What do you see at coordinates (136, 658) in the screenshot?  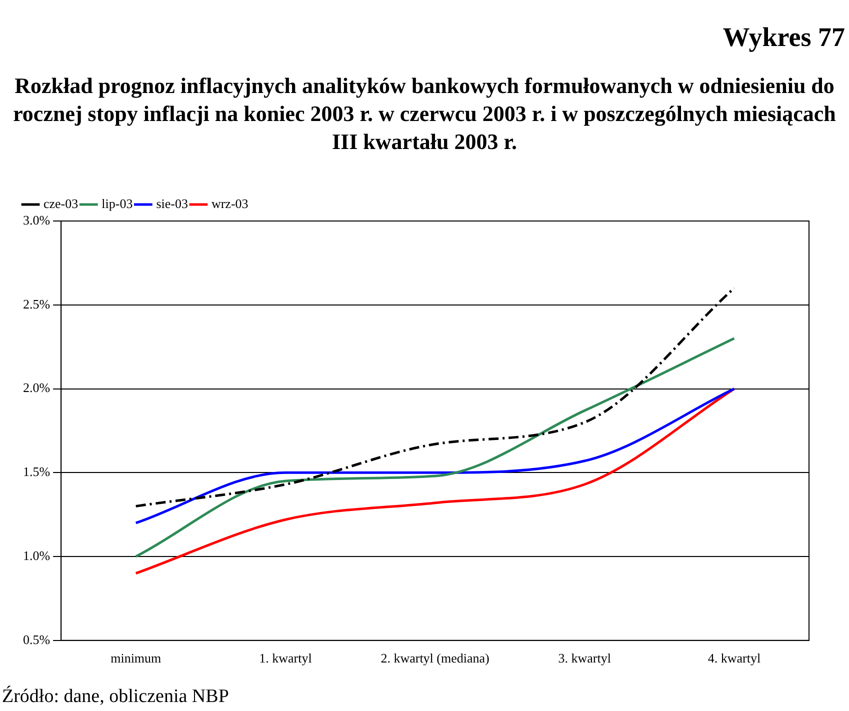 I see `x-tick-label: minimum` at bounding box center [136, 658].